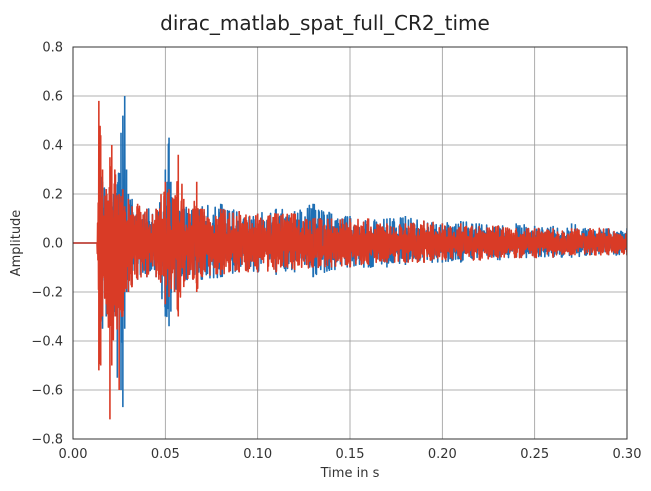 This screenshot has width=651, height=491. Describe the element at coordinates (52, 195) in the screenshot. I see `y-tick-label: 0.2` at that location.